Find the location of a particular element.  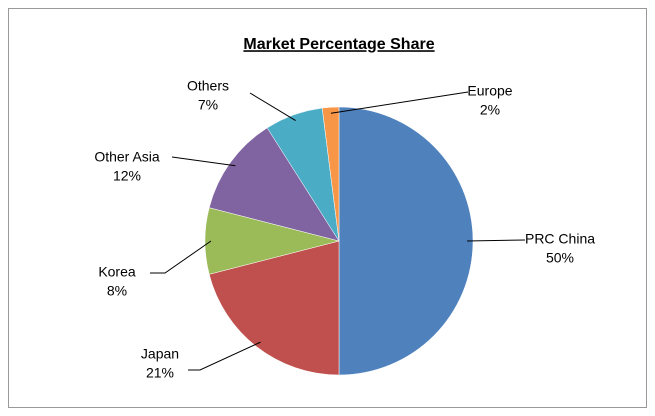

slice-value-label: 12% is located at coordinates (127, 176).